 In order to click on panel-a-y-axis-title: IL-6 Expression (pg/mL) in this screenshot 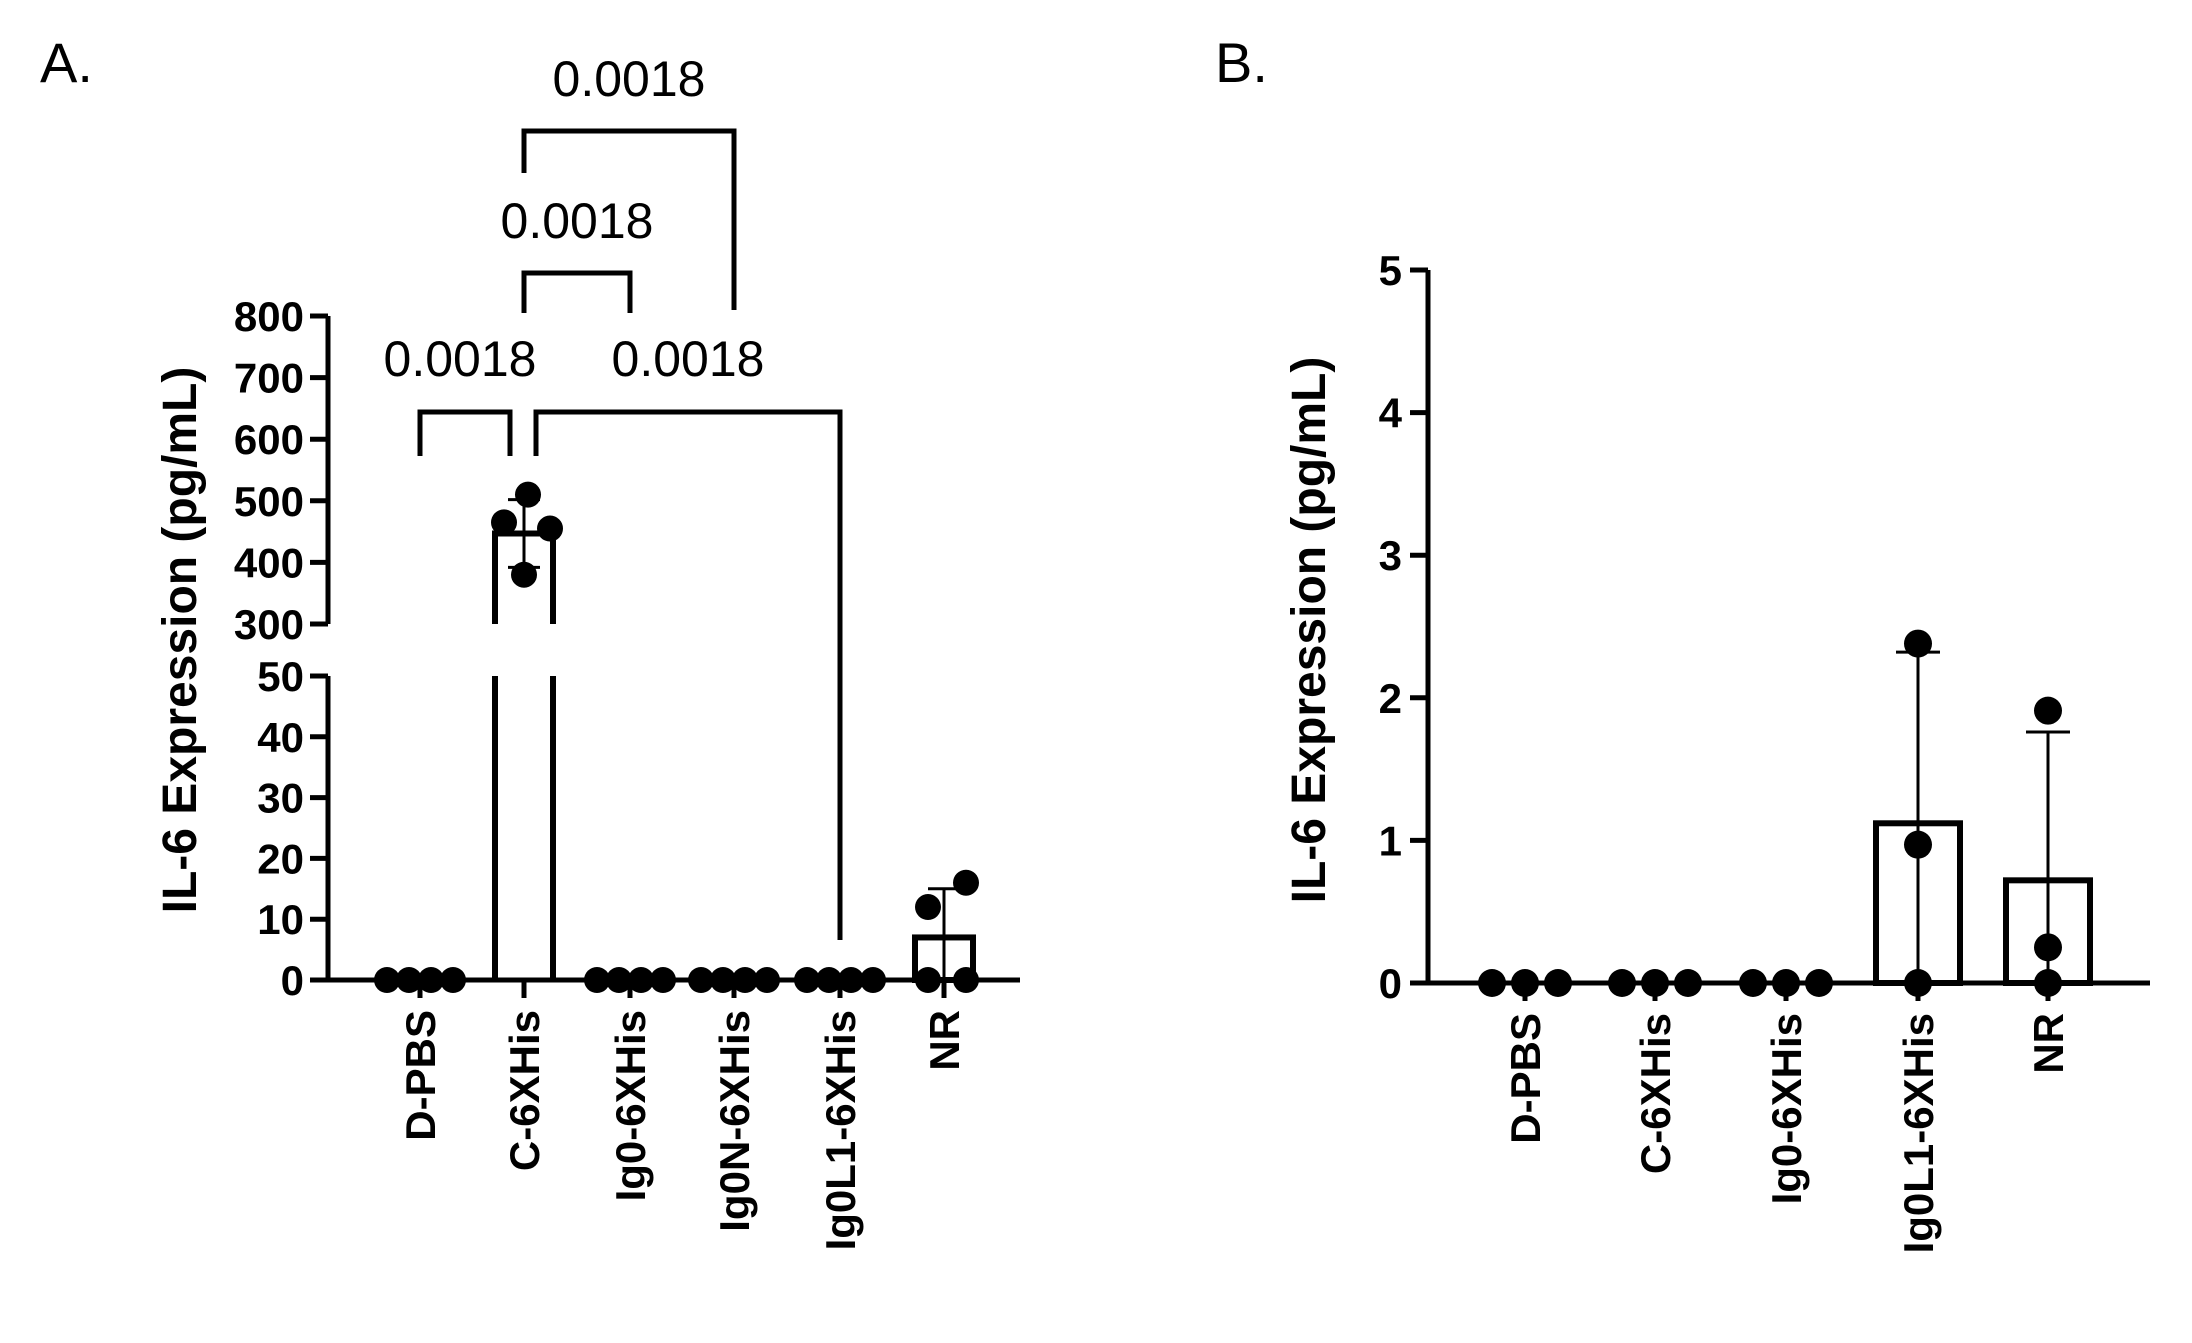, I will do `click(180, 640)`.